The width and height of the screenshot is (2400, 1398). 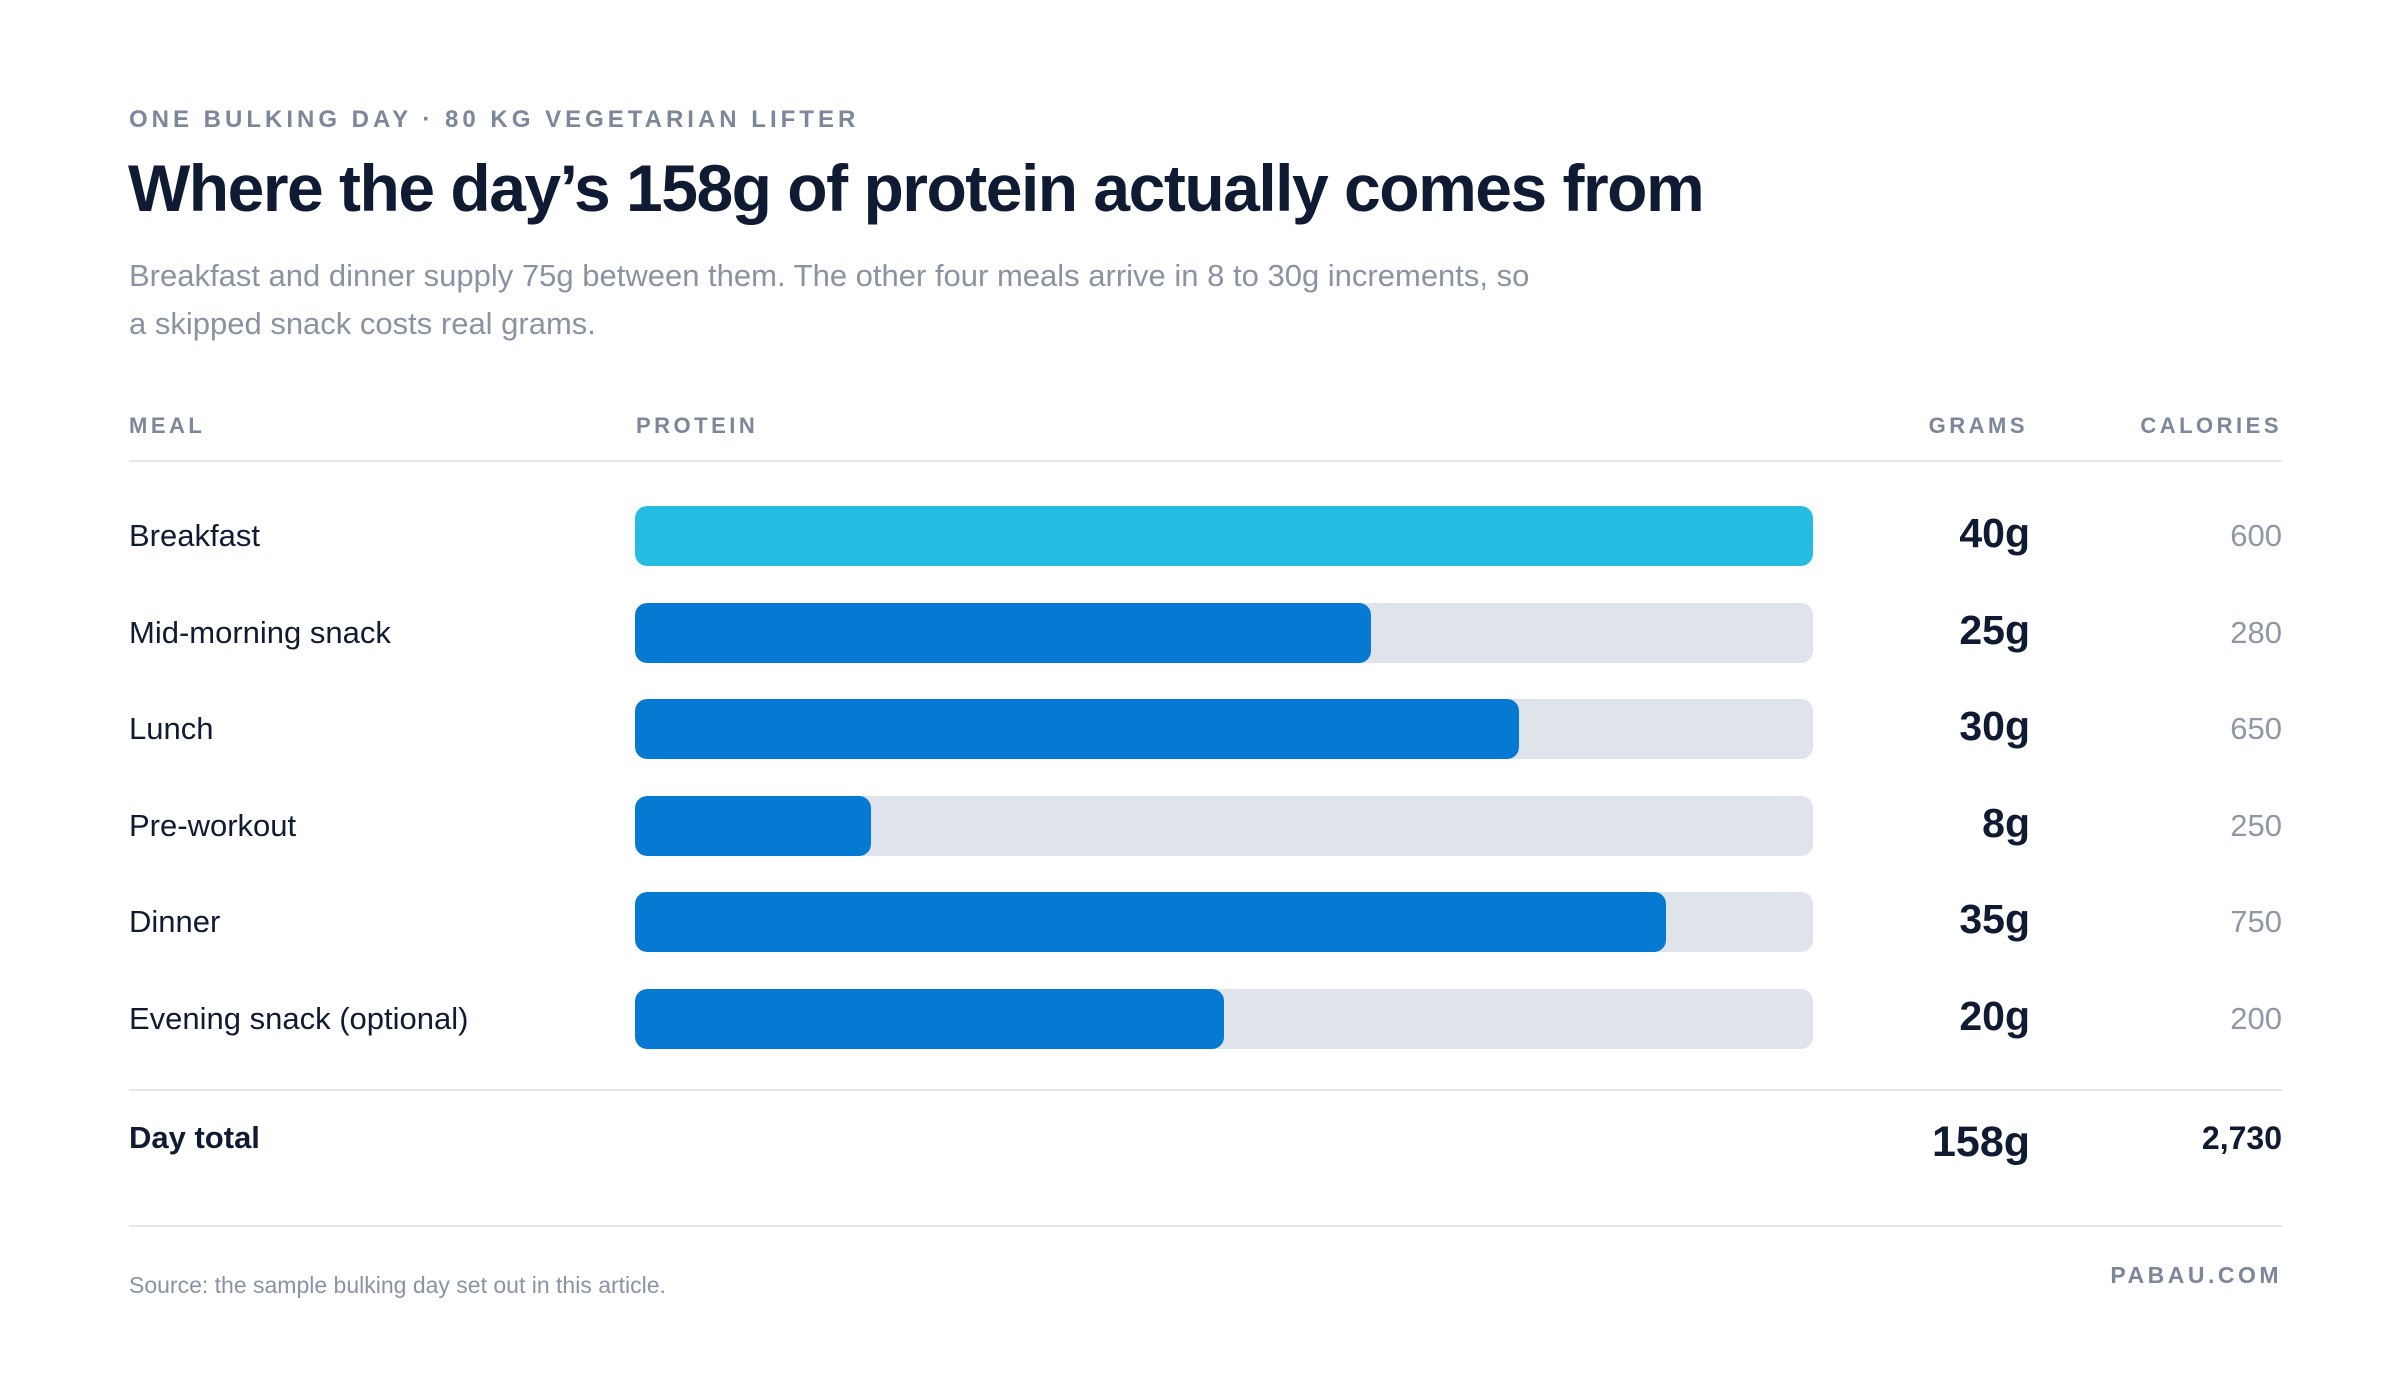 What do you see at coordinates (1994, 1015) in the screenshot?
I see `grams-value: 20g` at bounding box center [1994, 1015].